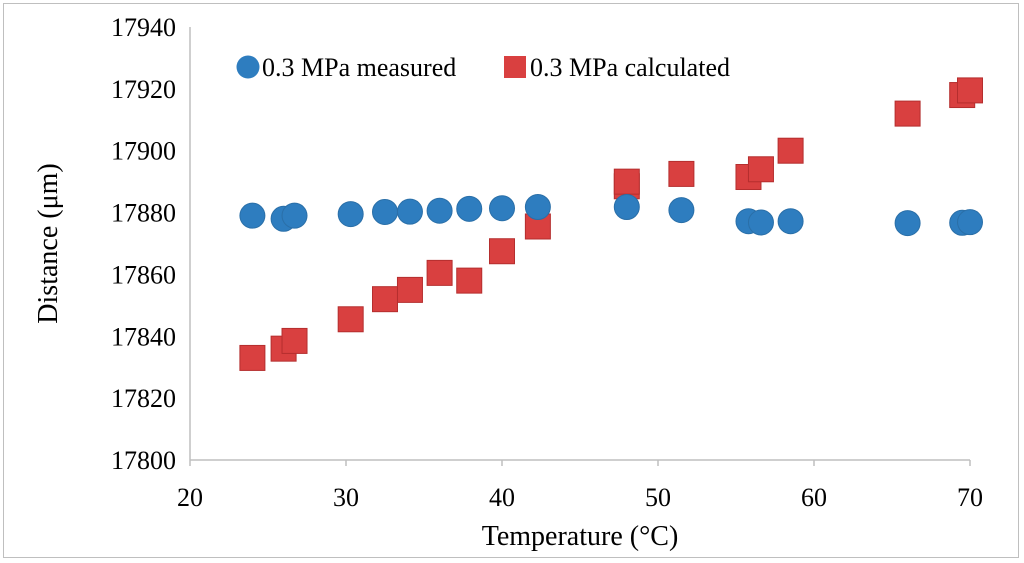 The height and width of the screenshot is (563, 1024). What do you see at coordinates (190, 497) in the screenshot?
I see `x-tick-label: 20` at bounding box center [190, 497].